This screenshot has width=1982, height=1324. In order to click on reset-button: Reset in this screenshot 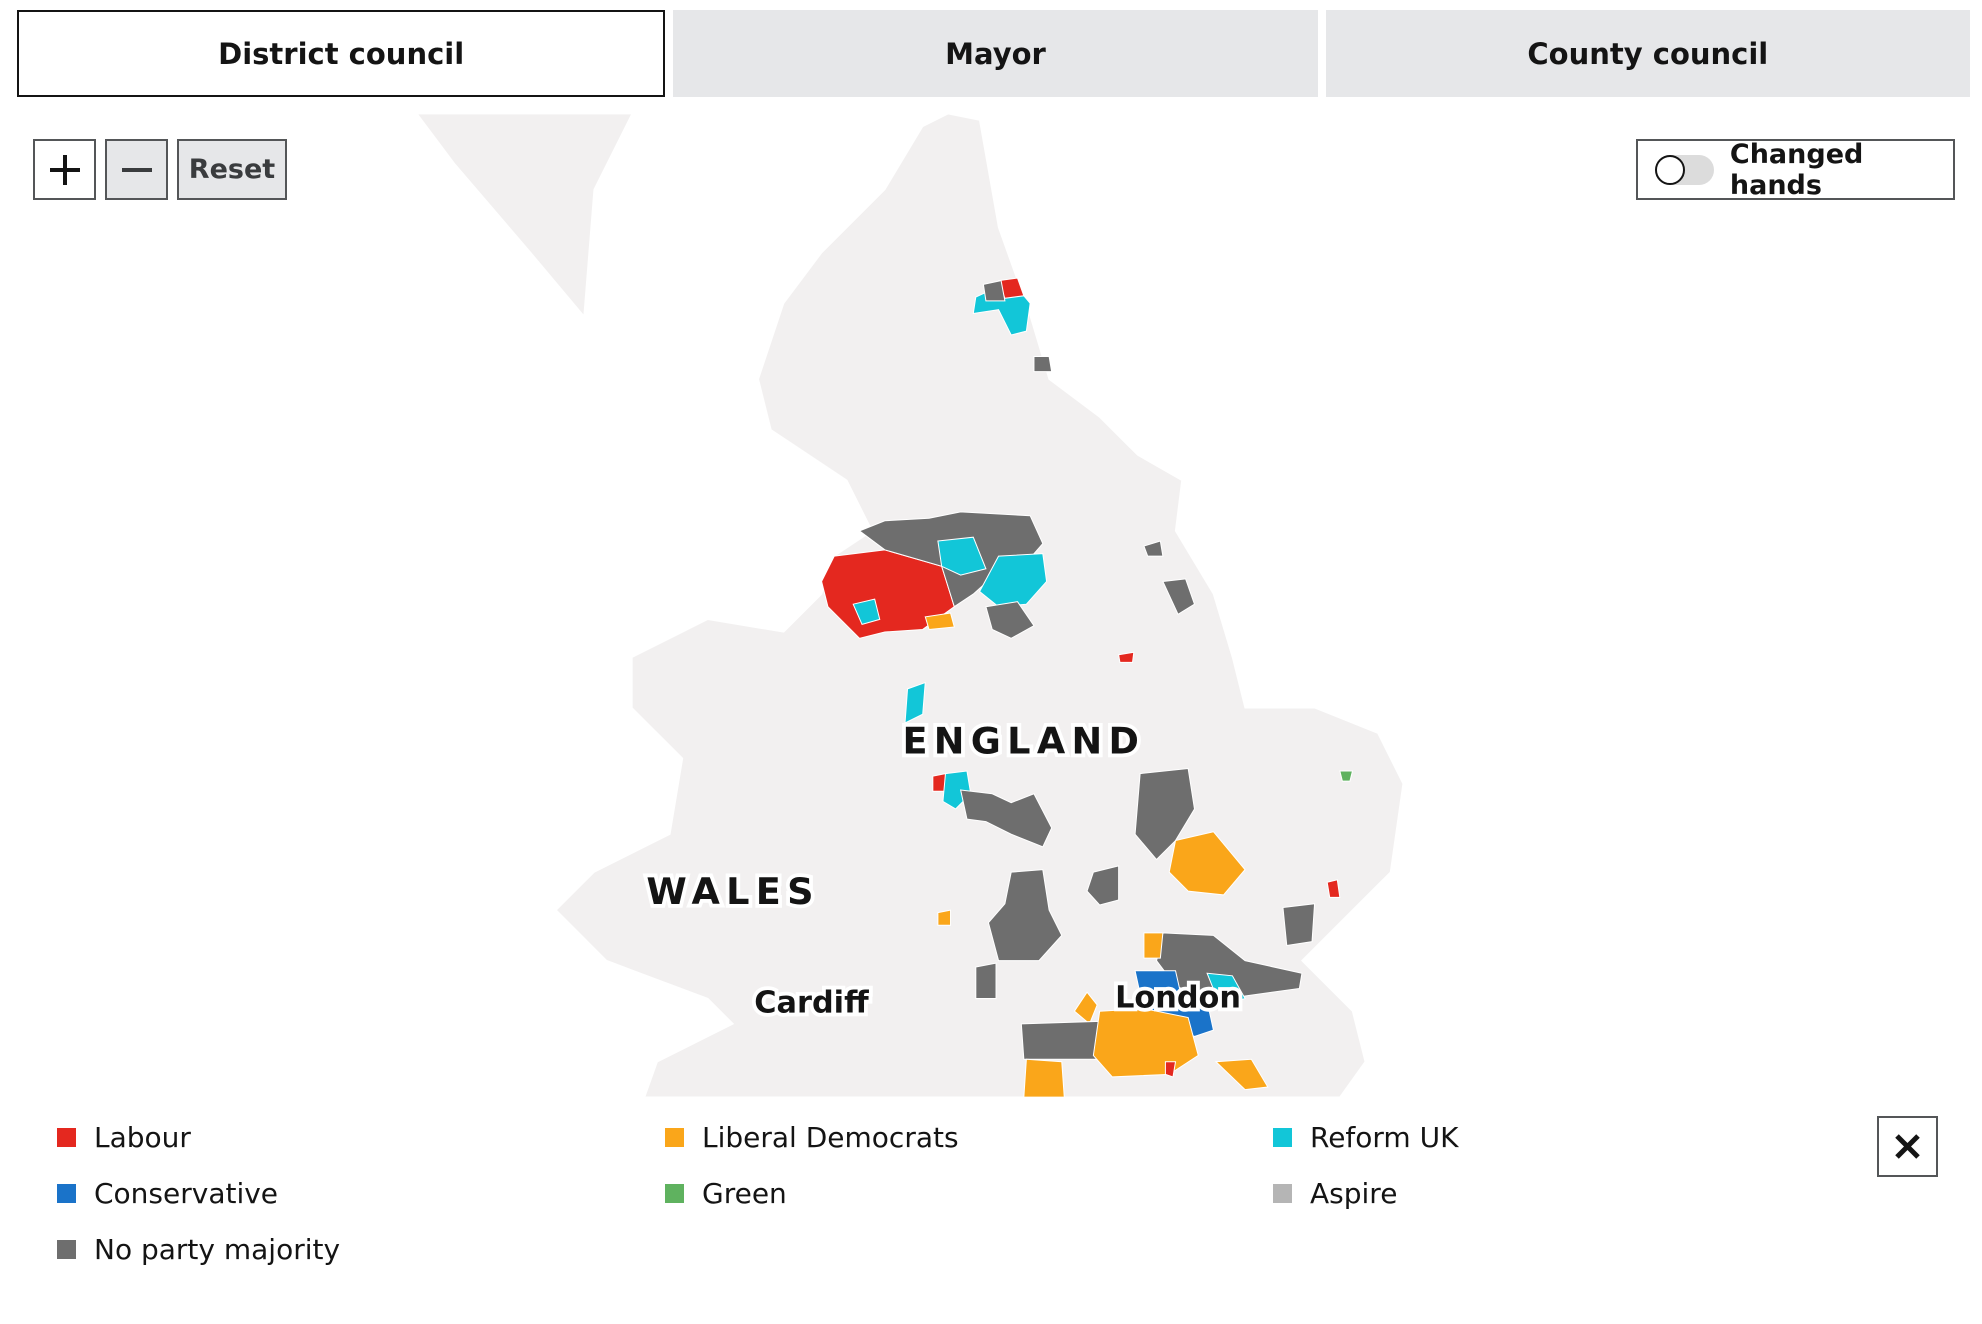, I will do `click(232, 169)`.